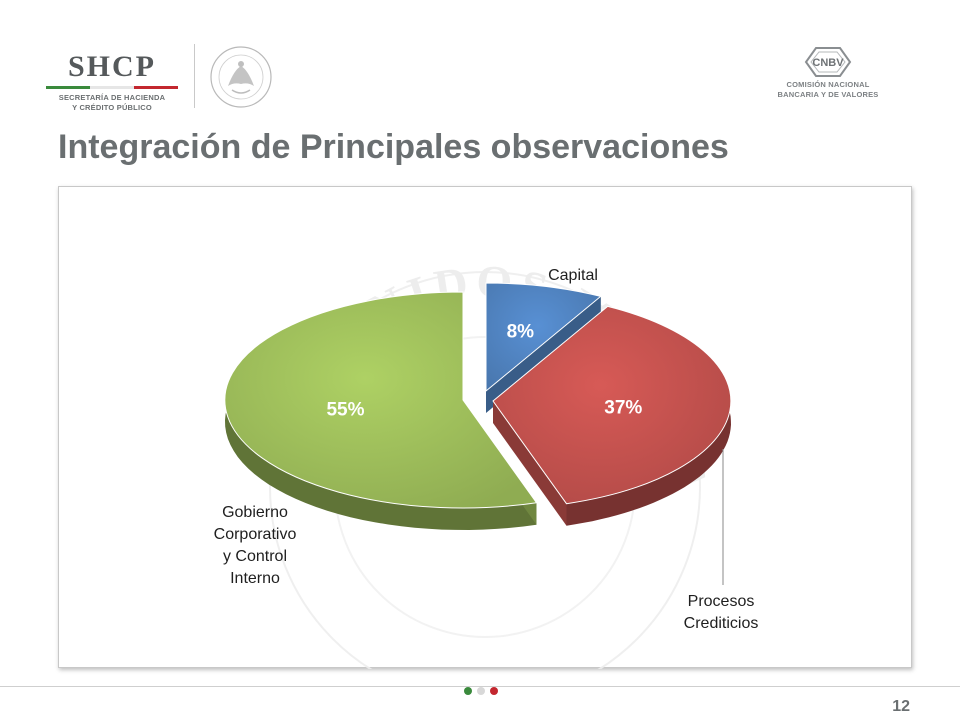  Describe the element at coordinates (255, 578) in the screenshot. I see `category-label-gobierno-line: Interno` at that location.